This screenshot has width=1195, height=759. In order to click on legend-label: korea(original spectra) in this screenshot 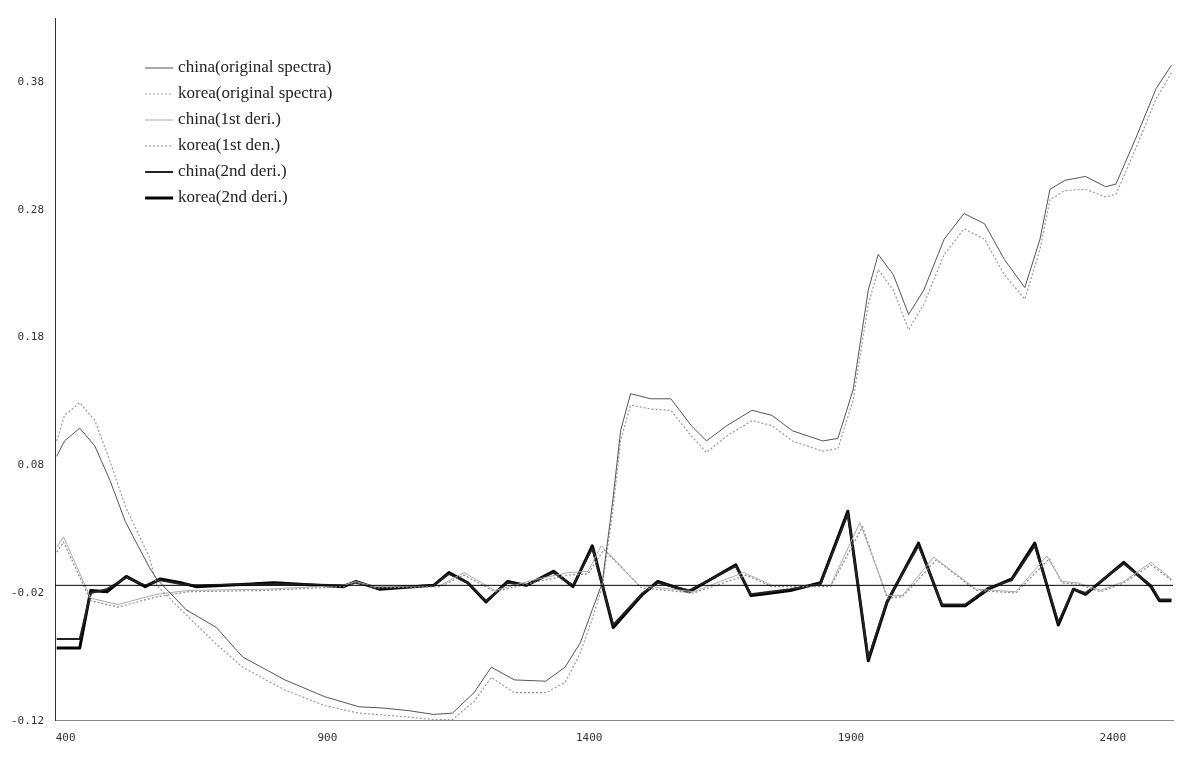, I will do `click(255, 93)`.